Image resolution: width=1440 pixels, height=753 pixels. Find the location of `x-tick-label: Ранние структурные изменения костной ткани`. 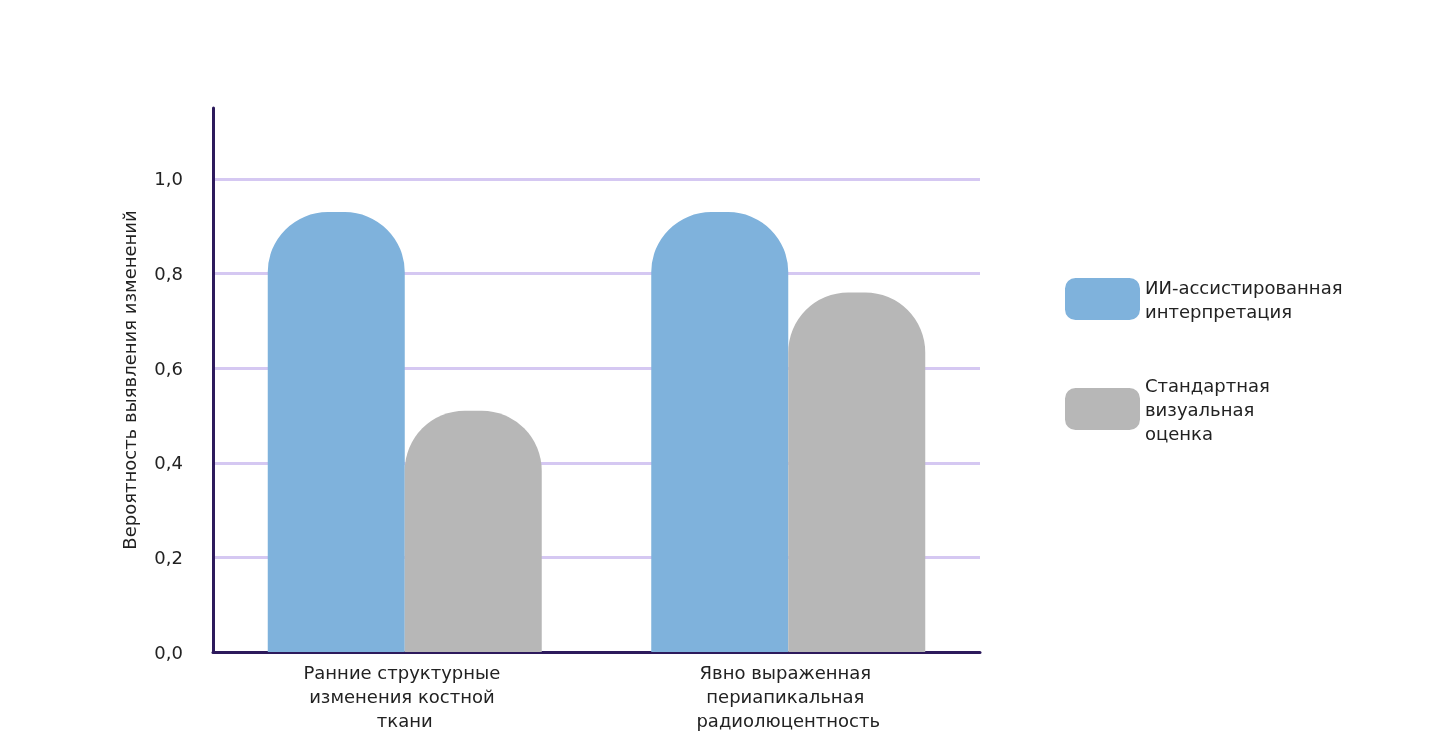

x-tick-label: Ранние структурные изменения костной ткани is located at coordinates (405, 696).